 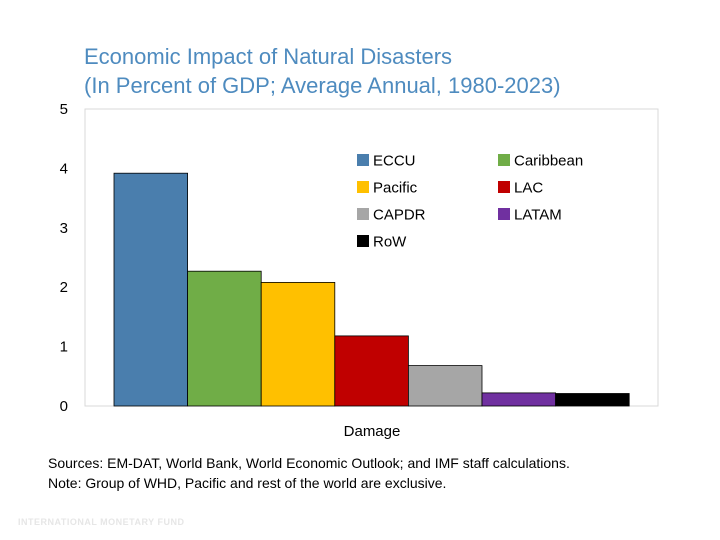 I want to click on bar-row, so click(x=592, y=400).